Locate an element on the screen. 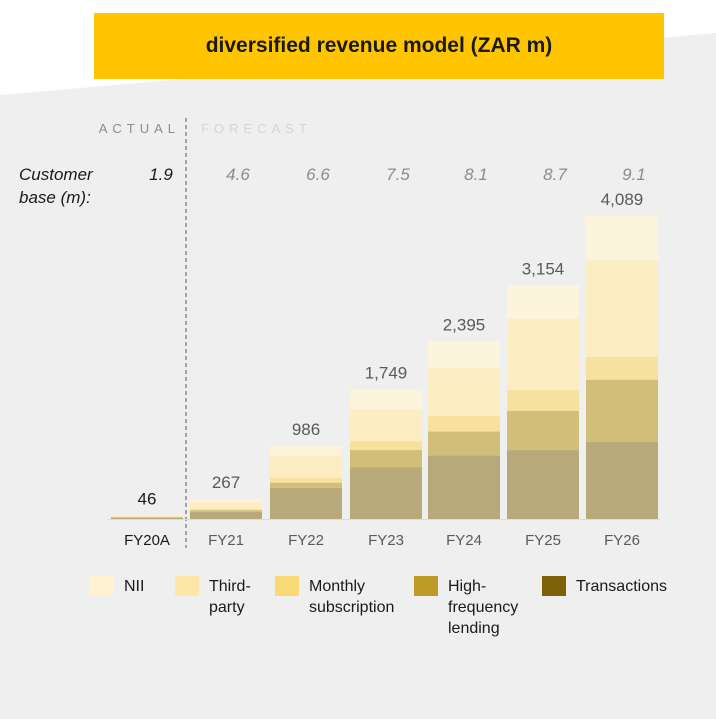 This screenshot has height=719, width=716. legend-item-monthly-subscription: Monthly subscription is located at coordinates (342, 597).